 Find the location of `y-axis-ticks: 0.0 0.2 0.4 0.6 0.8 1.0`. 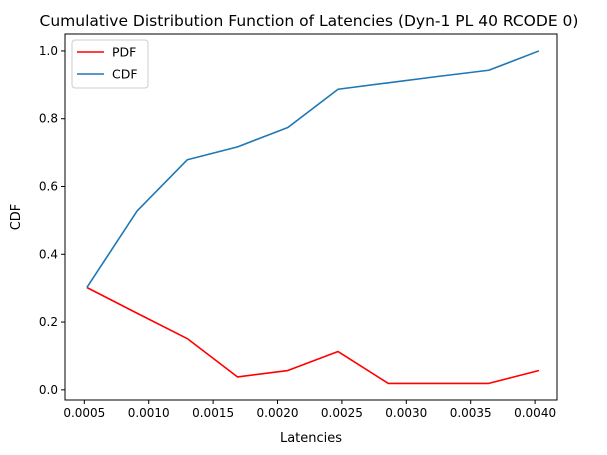

y-axis-ticks: 0.0 0.2 0.4 0.6 0.8 1.0 is located at coordinates (52, 220).